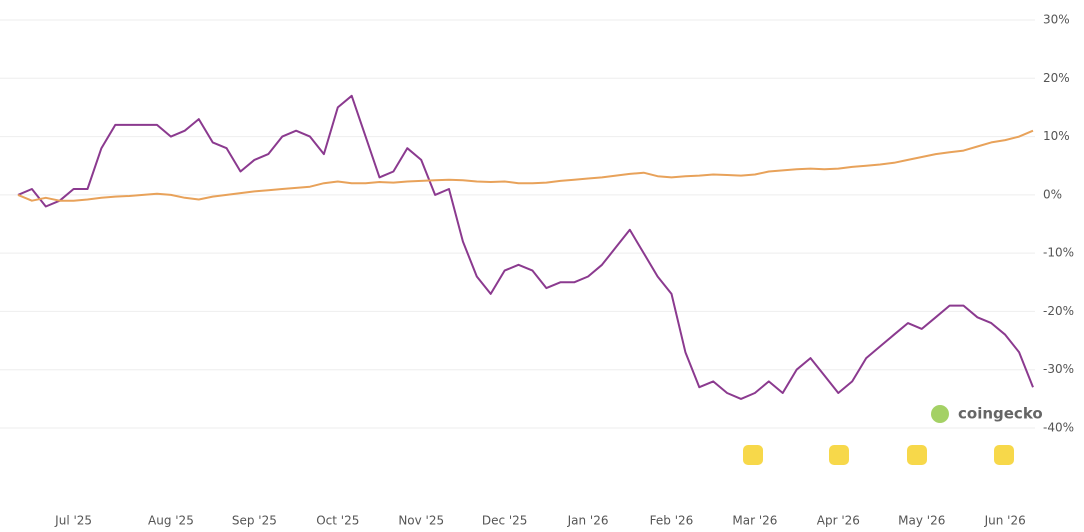 The width and height of the screenshot is (1084, 532). I want to click on x-tick-label: Feb '26, so click(672, 521).